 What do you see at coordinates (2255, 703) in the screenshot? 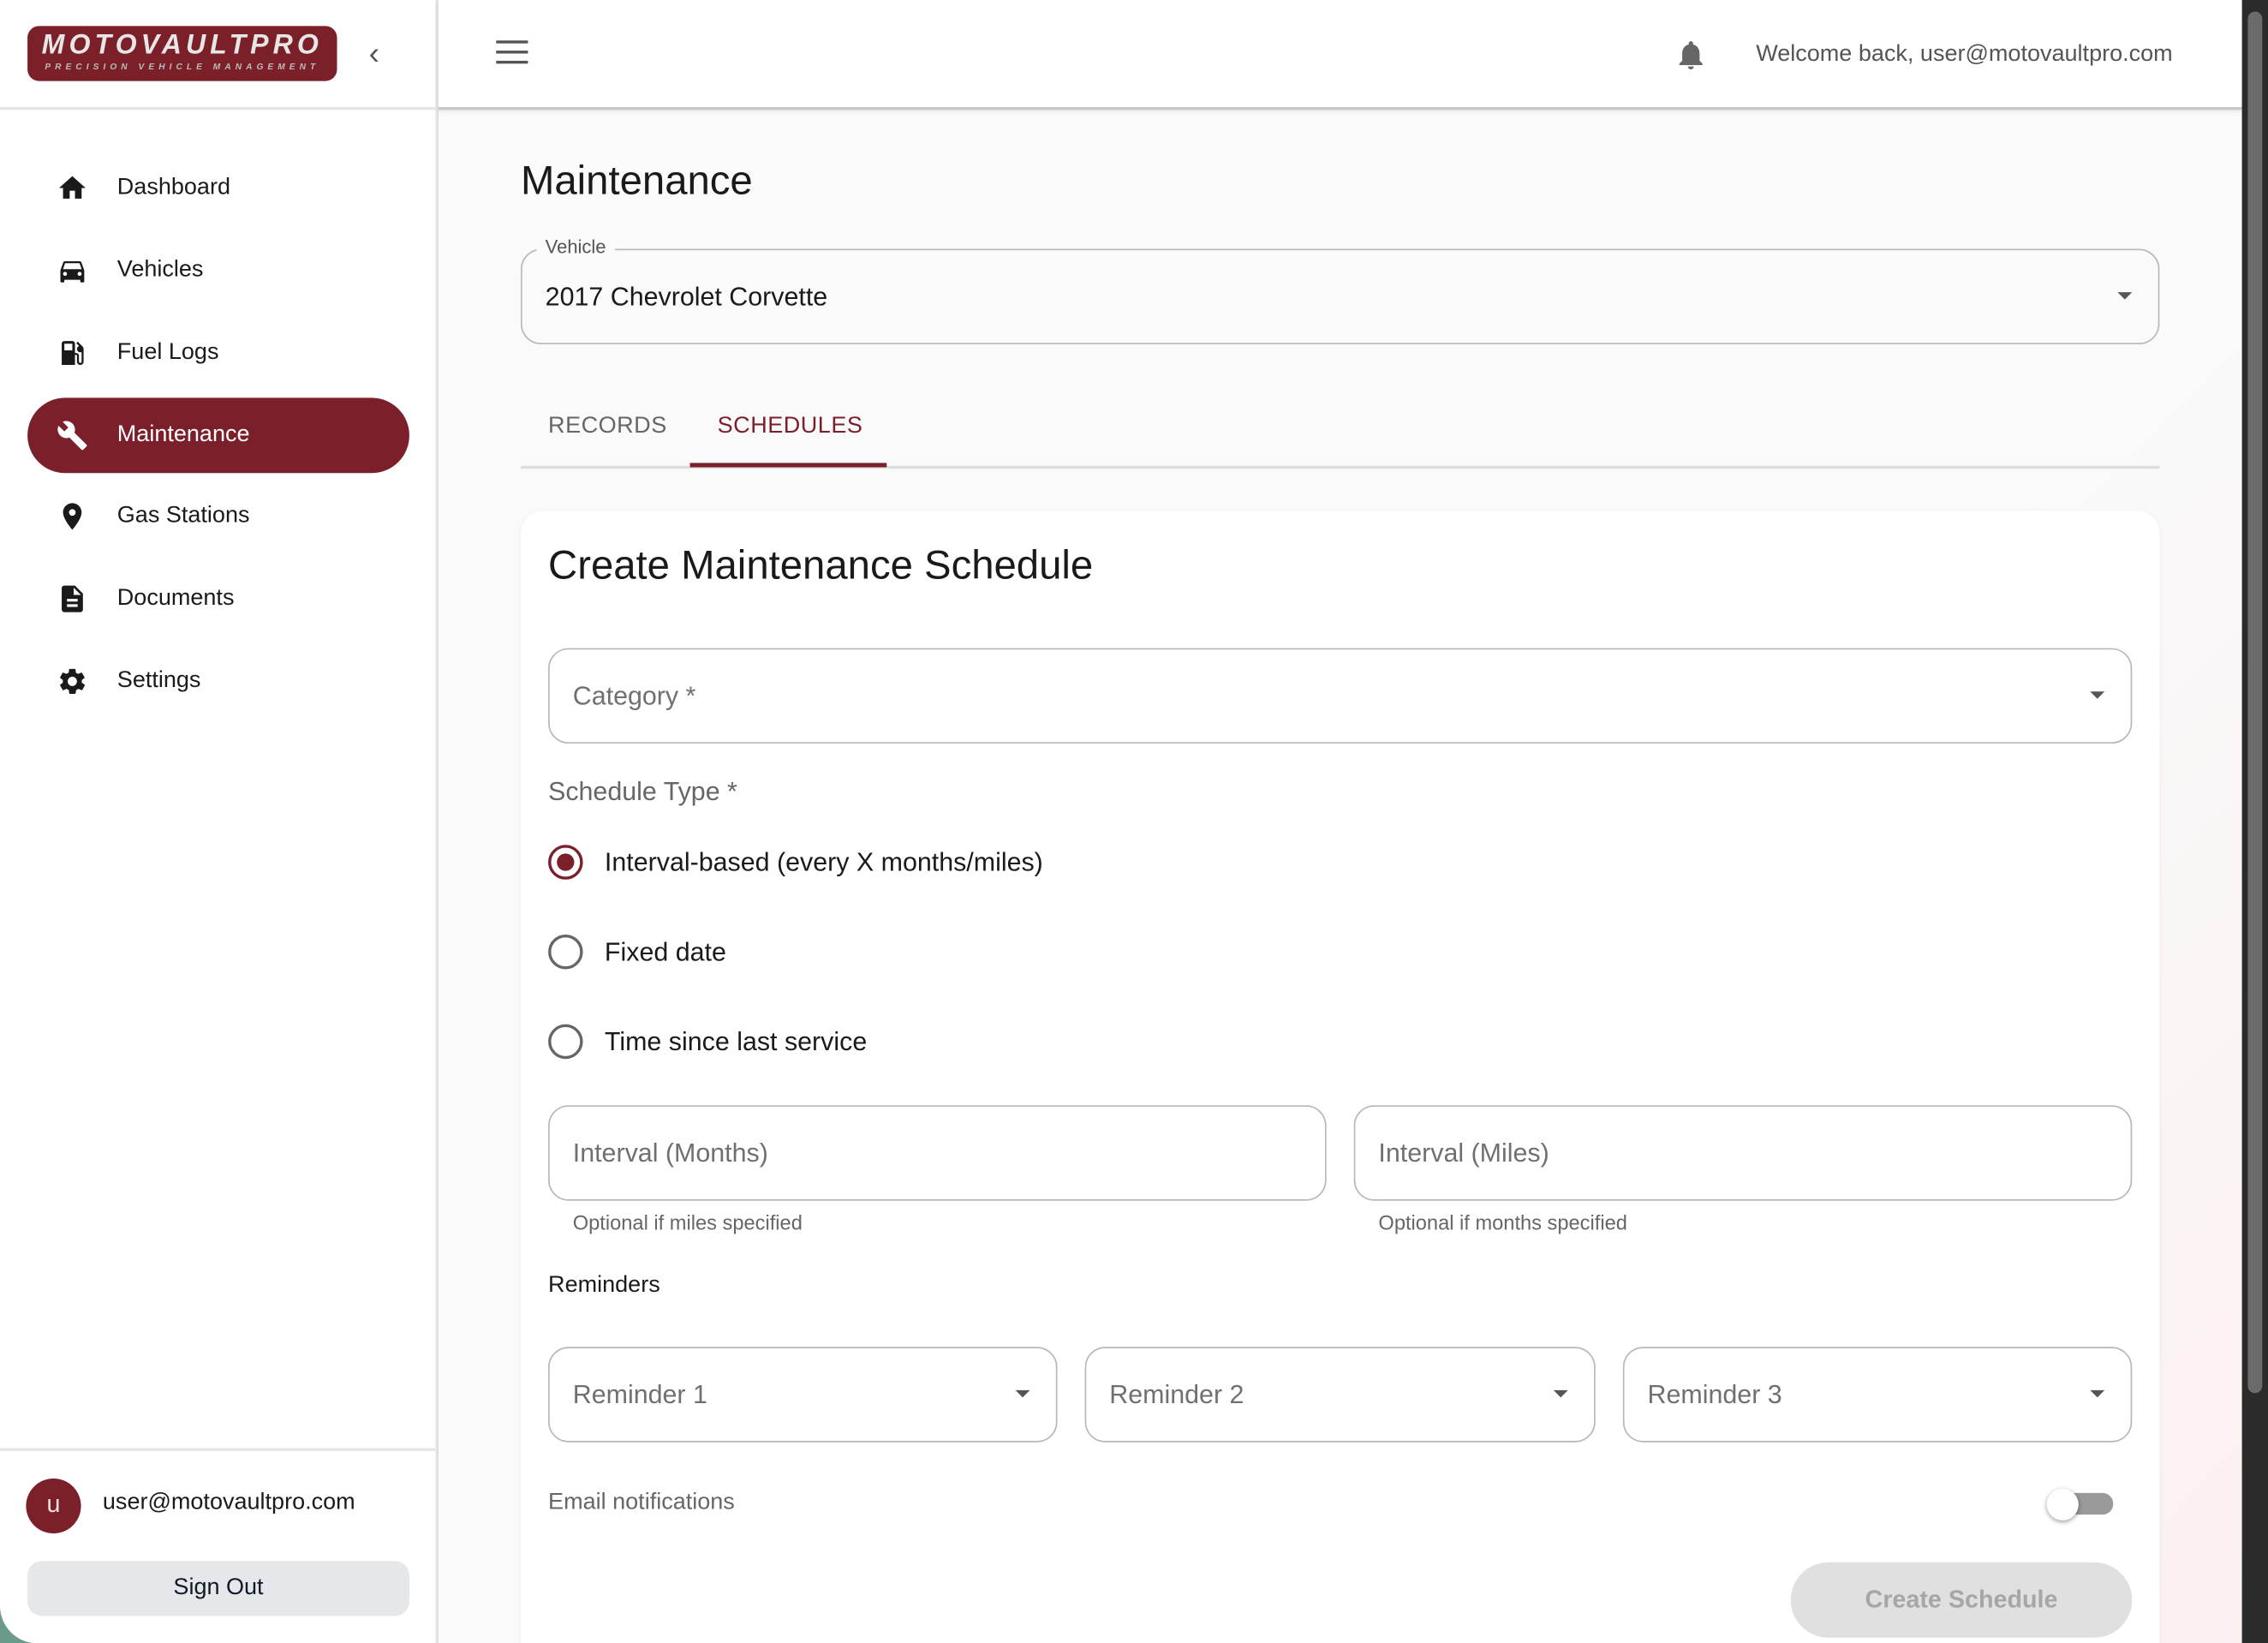
I see `scrollbar-thumb` at bounding box center [2255, 703].